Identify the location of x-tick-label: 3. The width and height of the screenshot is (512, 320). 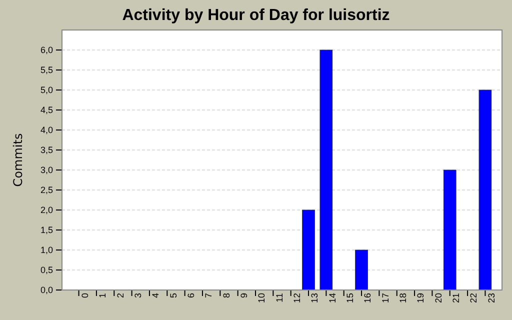
(137, 295).